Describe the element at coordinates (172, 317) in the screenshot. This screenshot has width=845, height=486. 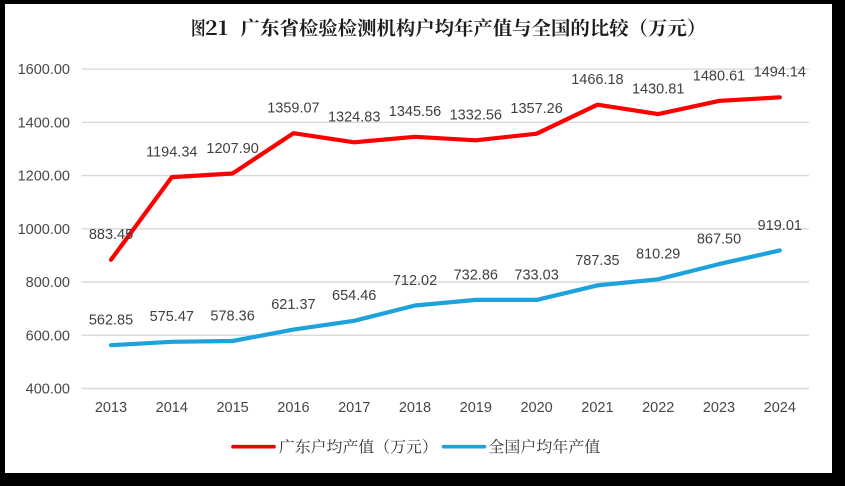
I see `svg-text: 575.47` at that location.